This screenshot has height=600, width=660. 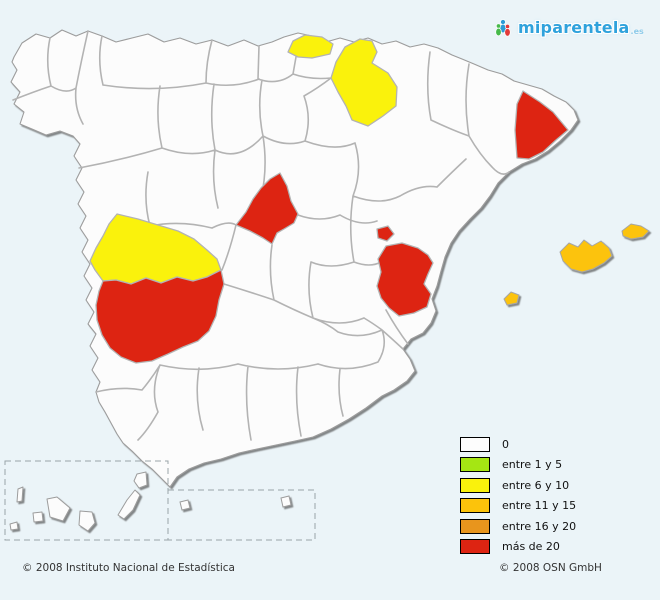 What do you see at coordinates (536, 485) in the screenshot?
I see `legend-label: entre 6 y 10` at bounding box center [536, 485].